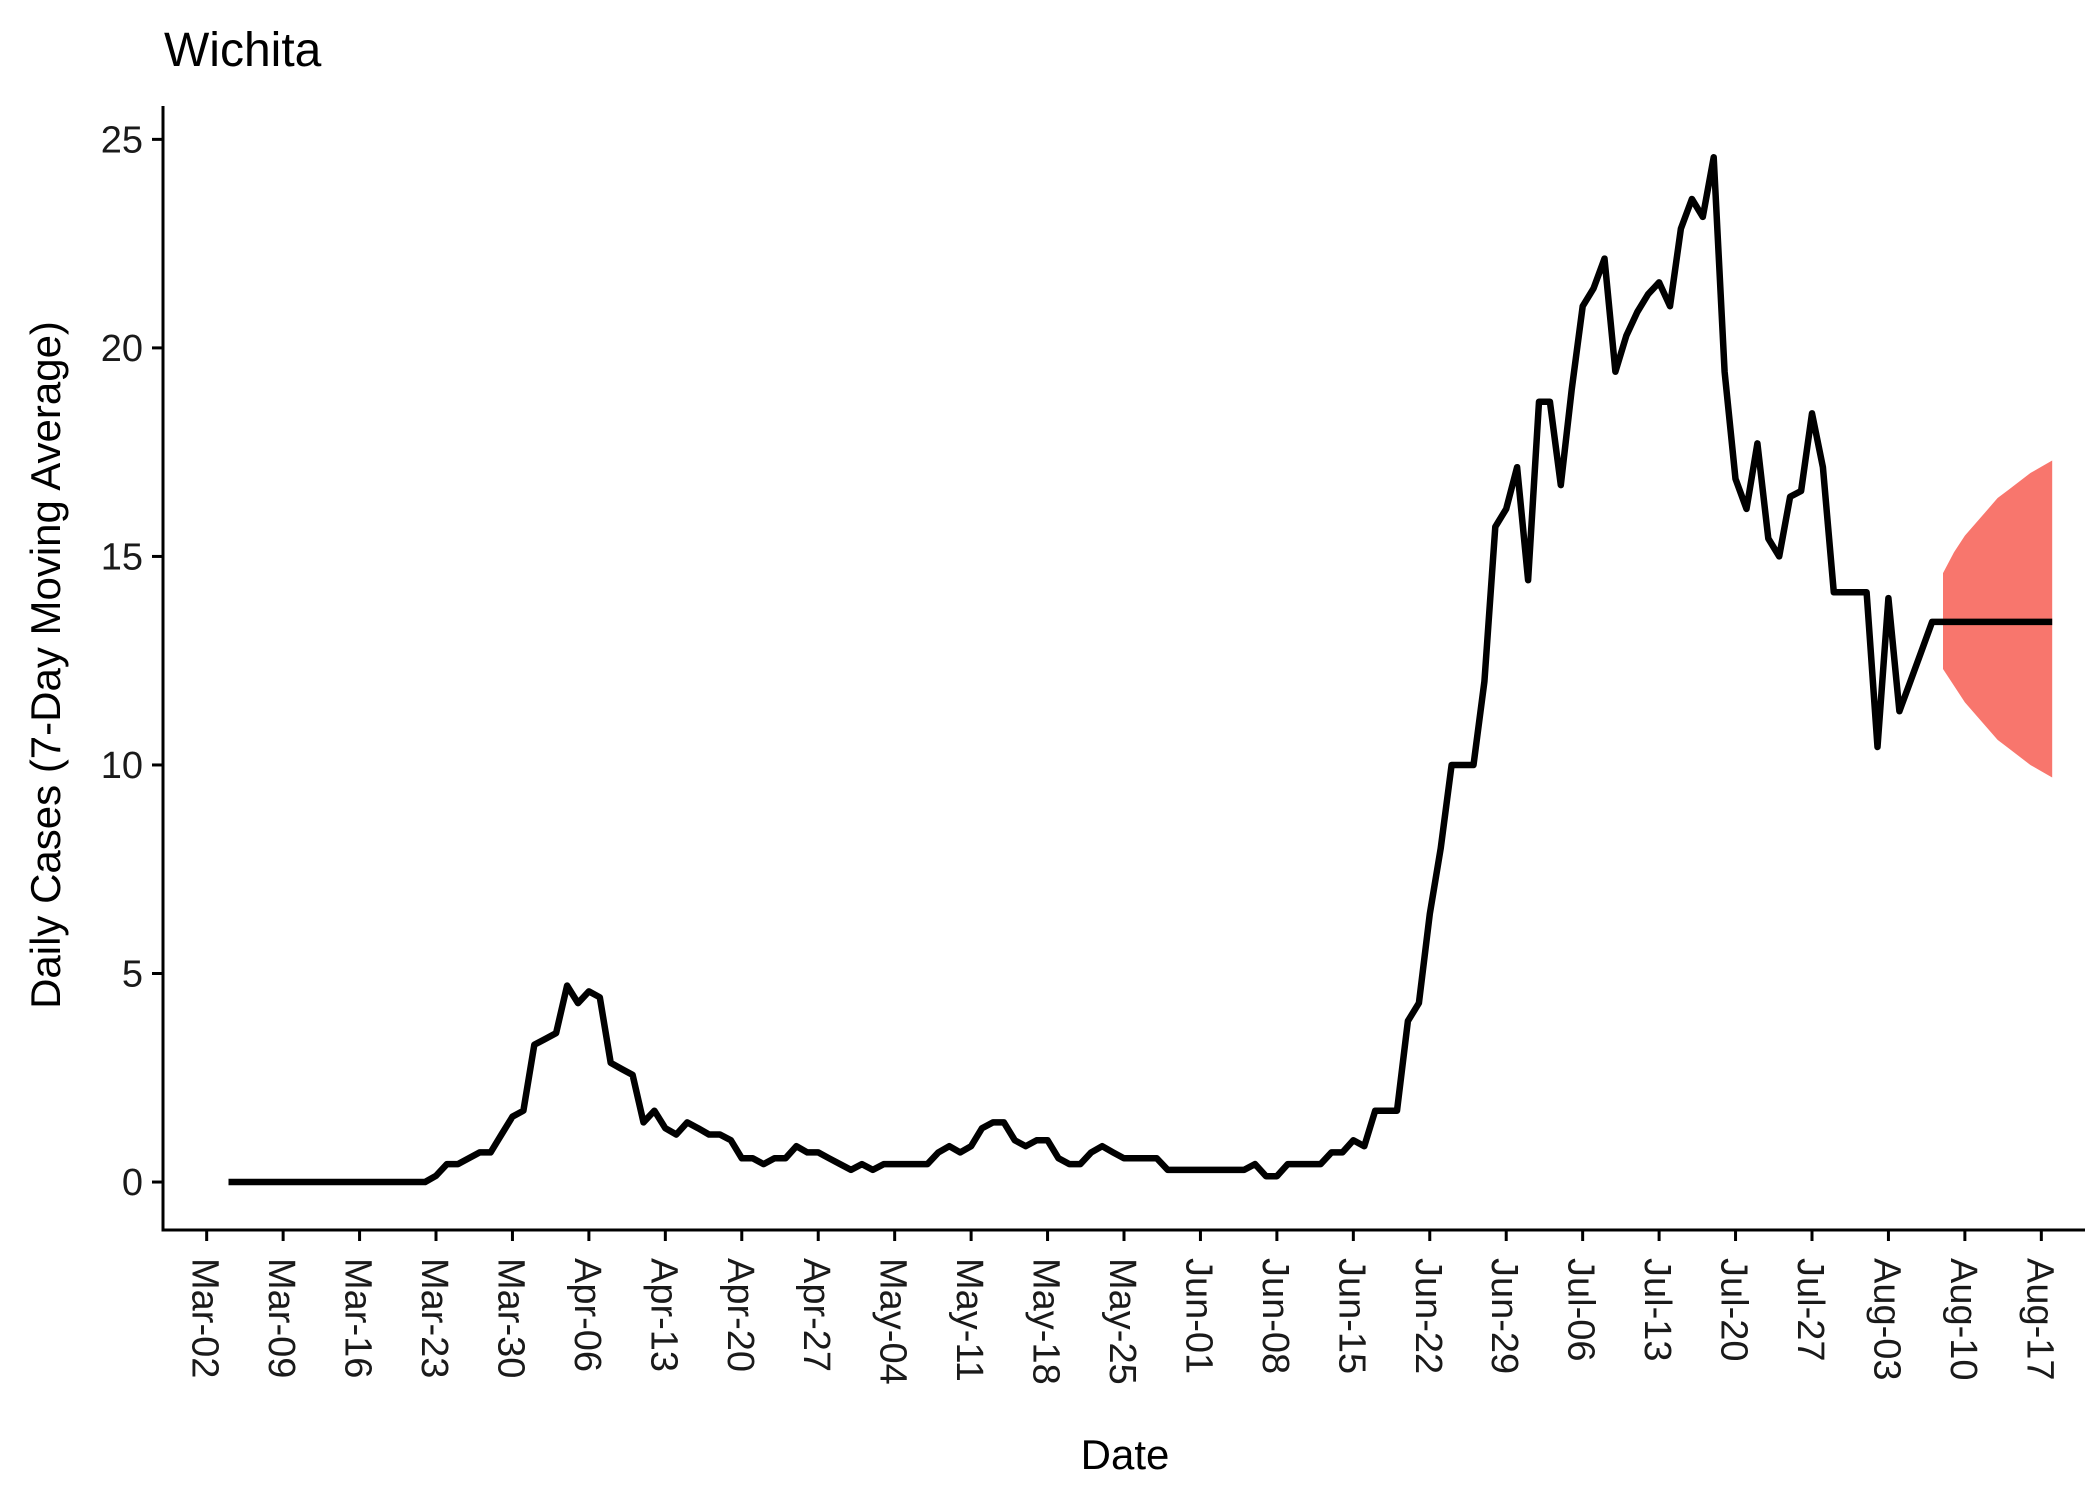 Image resolution: width=2100 pixels, height=1499 pixels. Describe the element at coordinates (1657, 1310) in the screenshot. I see `x-tick-label: Jul-13` at that location.